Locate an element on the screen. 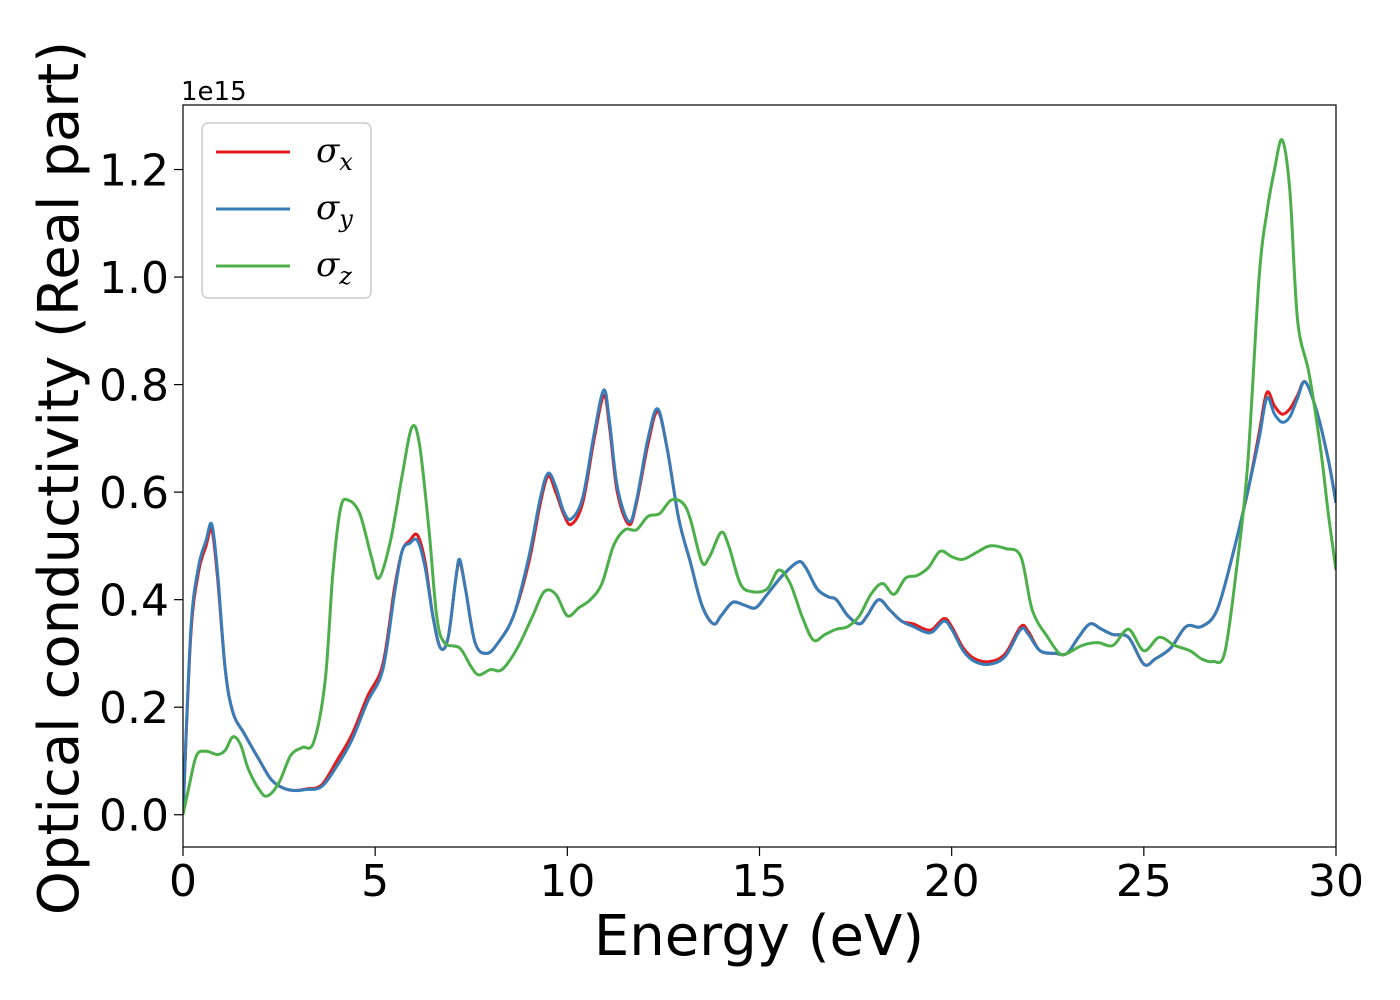 This screenshot has height=1000, width=1400. y-axis: 0.0 0.2 0.4 0.6 0.8 1.0 1.2 is located at coordinates (141, 494).